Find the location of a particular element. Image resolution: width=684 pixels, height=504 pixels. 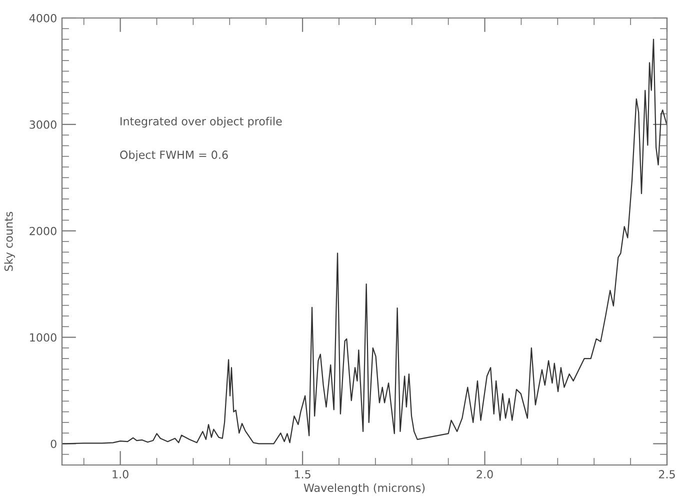

y-tick-label: 1000 is located at coordinates (43, 337).